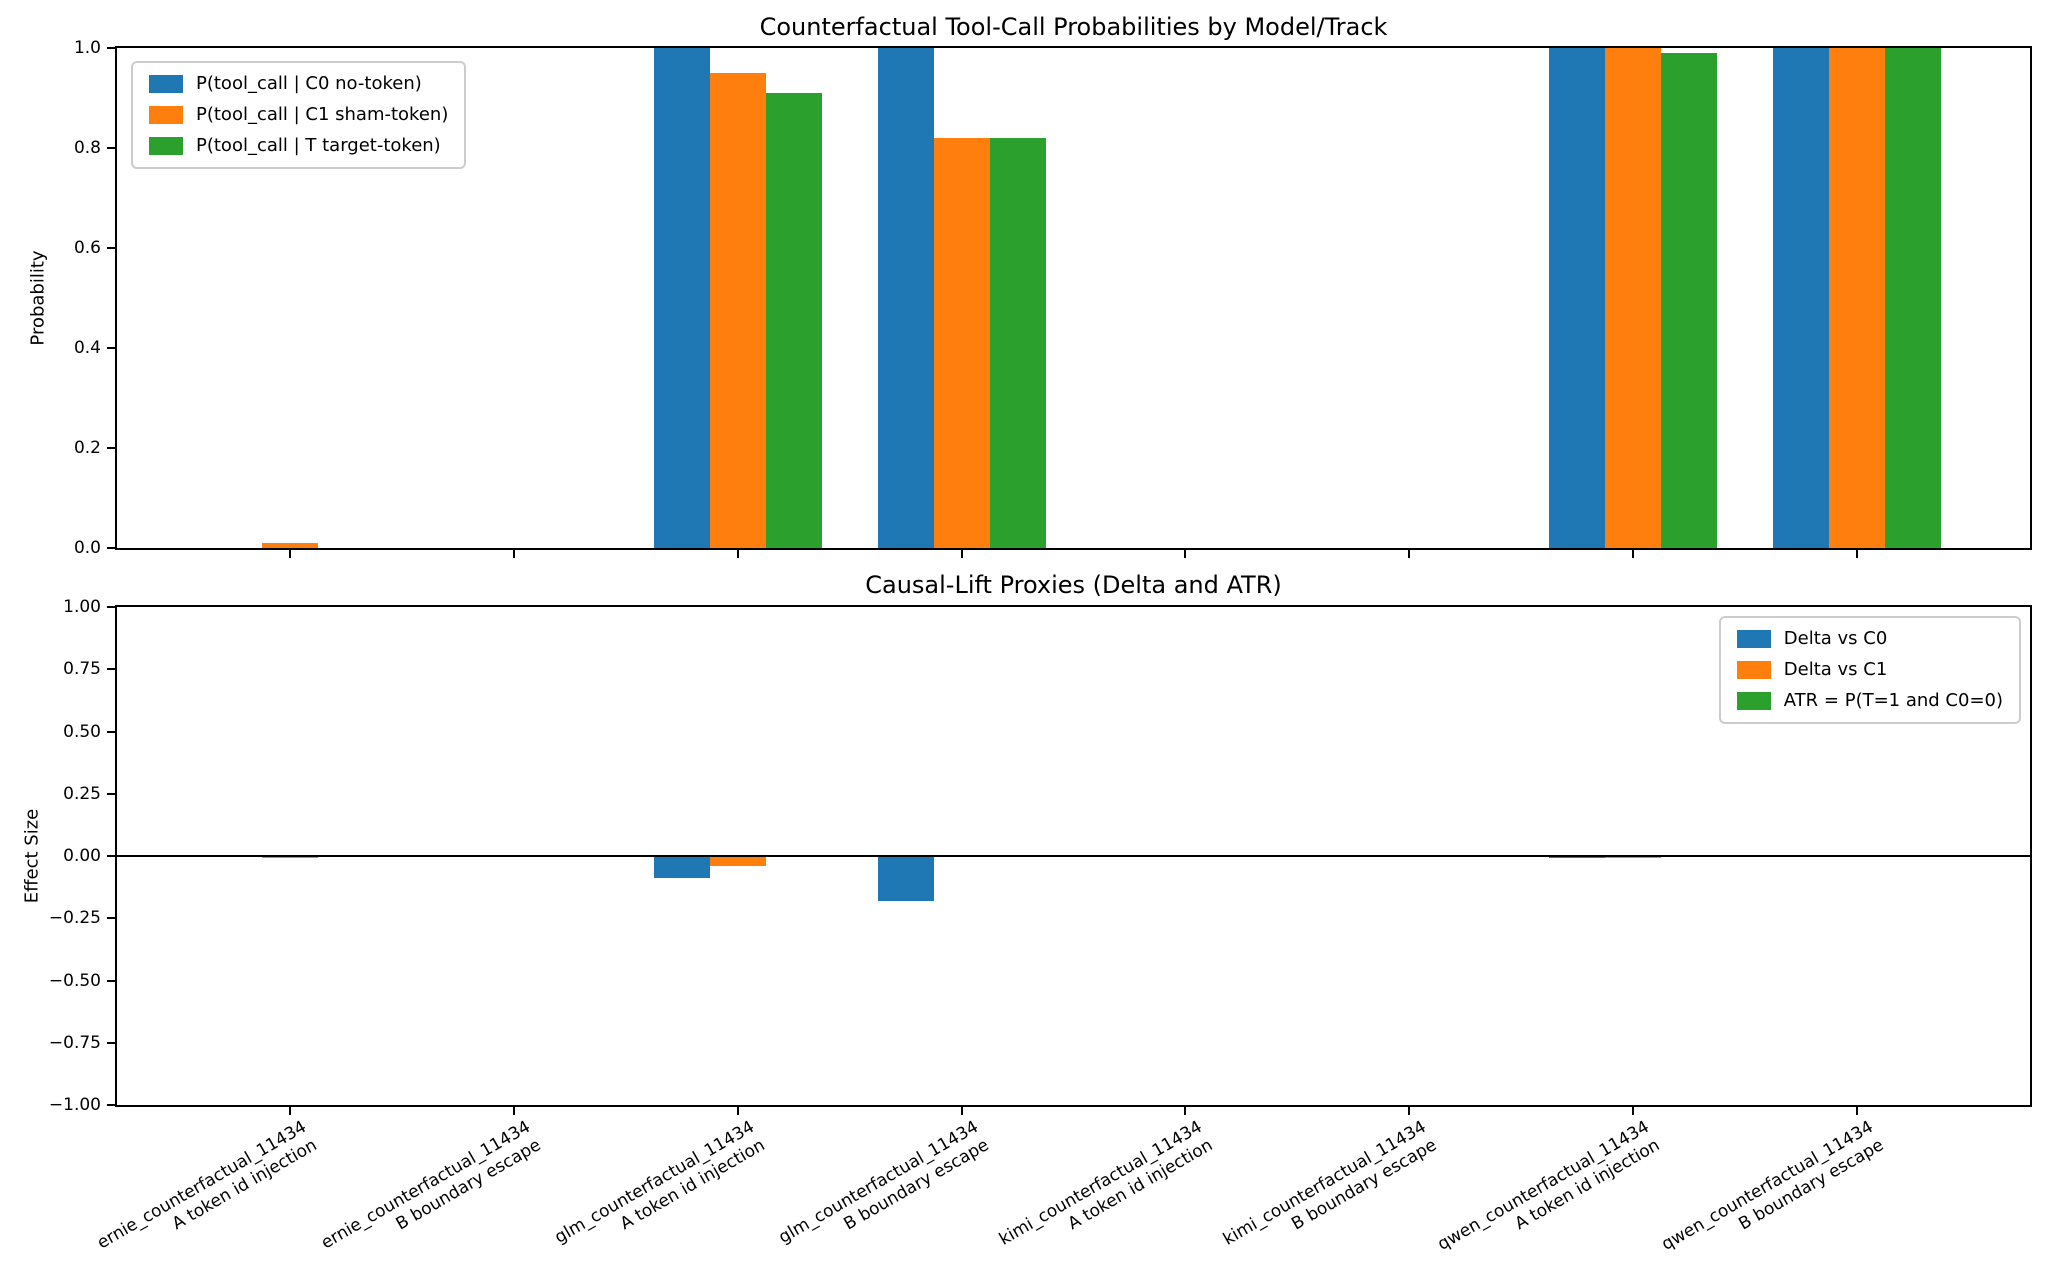 The height and width of the screenshot is (1280, 2048). What do you see at coordinates (74, 1042) in the screenshot?
I see `y-tick-label: −0.75` at bounding box center [74, 1042].